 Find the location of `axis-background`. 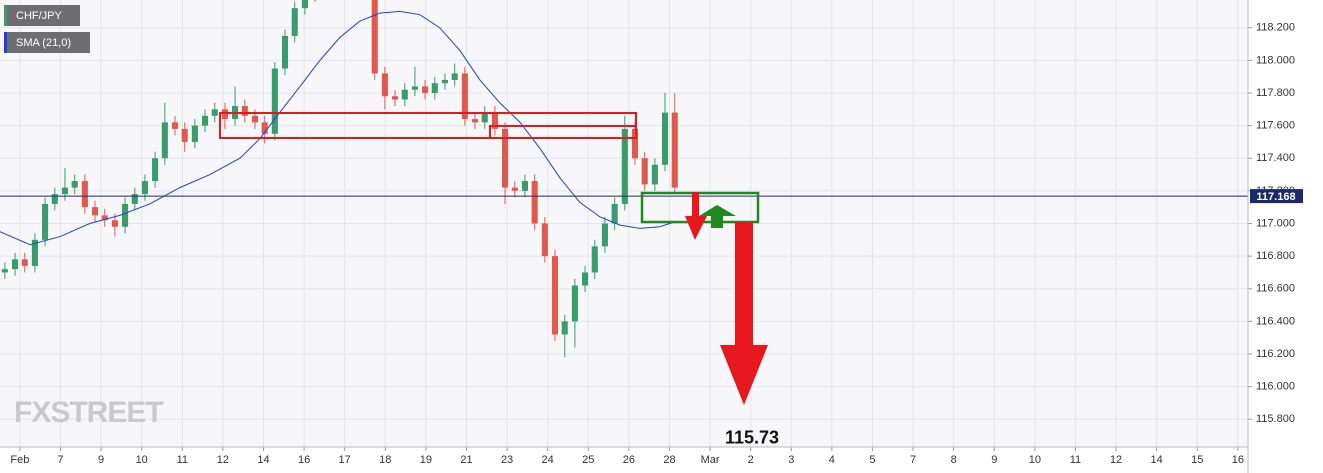

axis-background is located at coordinates (1285, 236).